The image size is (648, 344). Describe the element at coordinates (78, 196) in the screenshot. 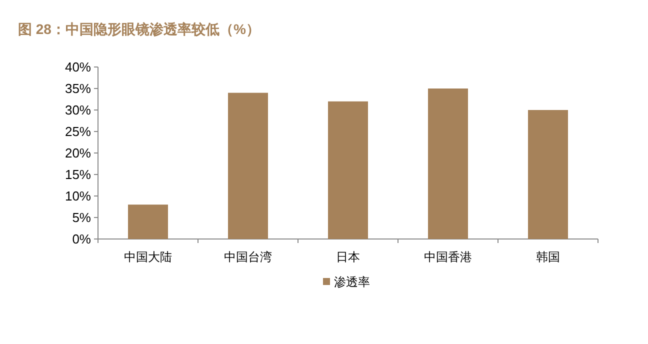

I see `y-tick-label: 10%` at that location.